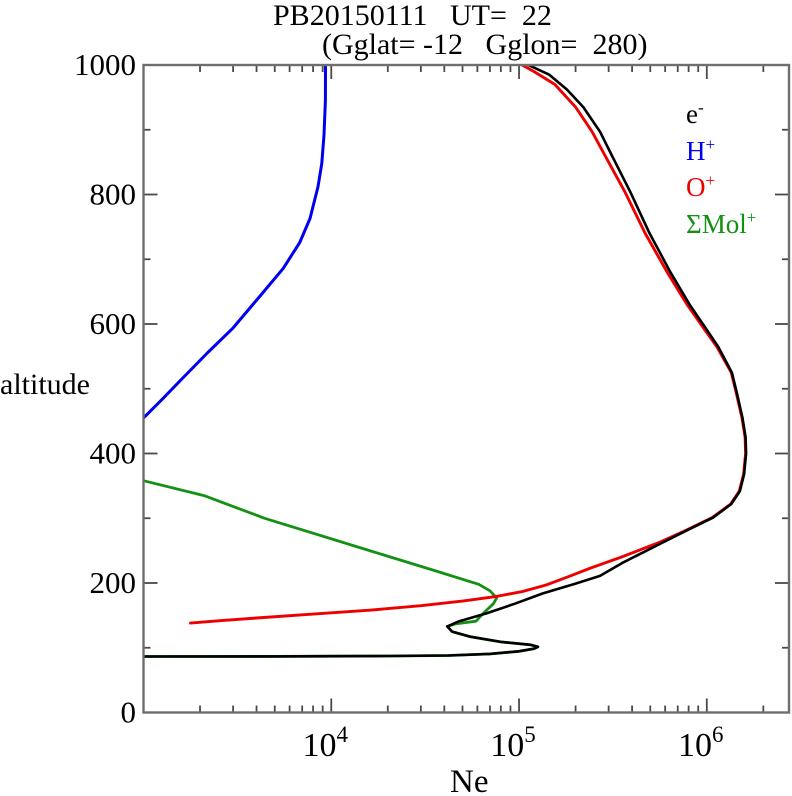 The height and width of the screenshot is (796, 792). What do you see at coordinates (701, 186) in the screenshot?
I see `legend-item-oplus: O+` at bounding box center [701, 186].